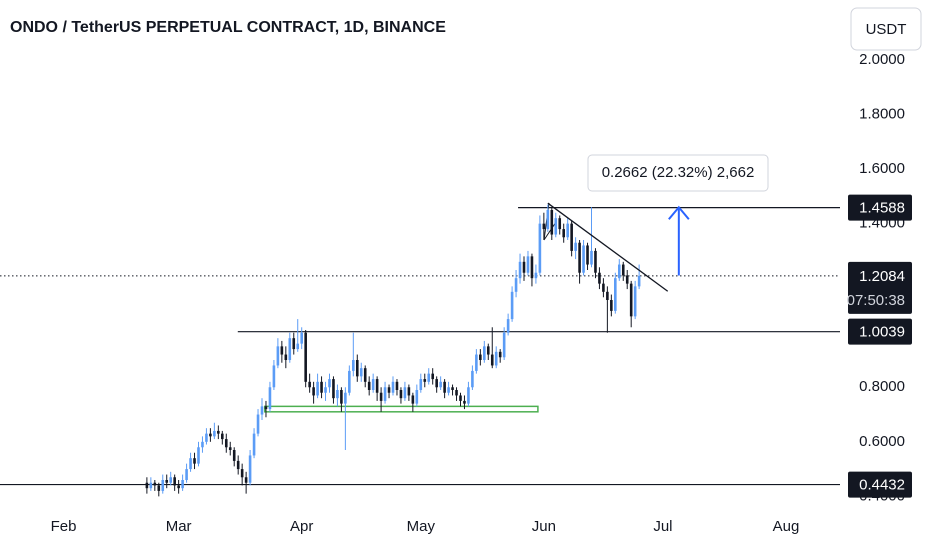  I want to click on x-tick-label: Mar, so click(179, 526).